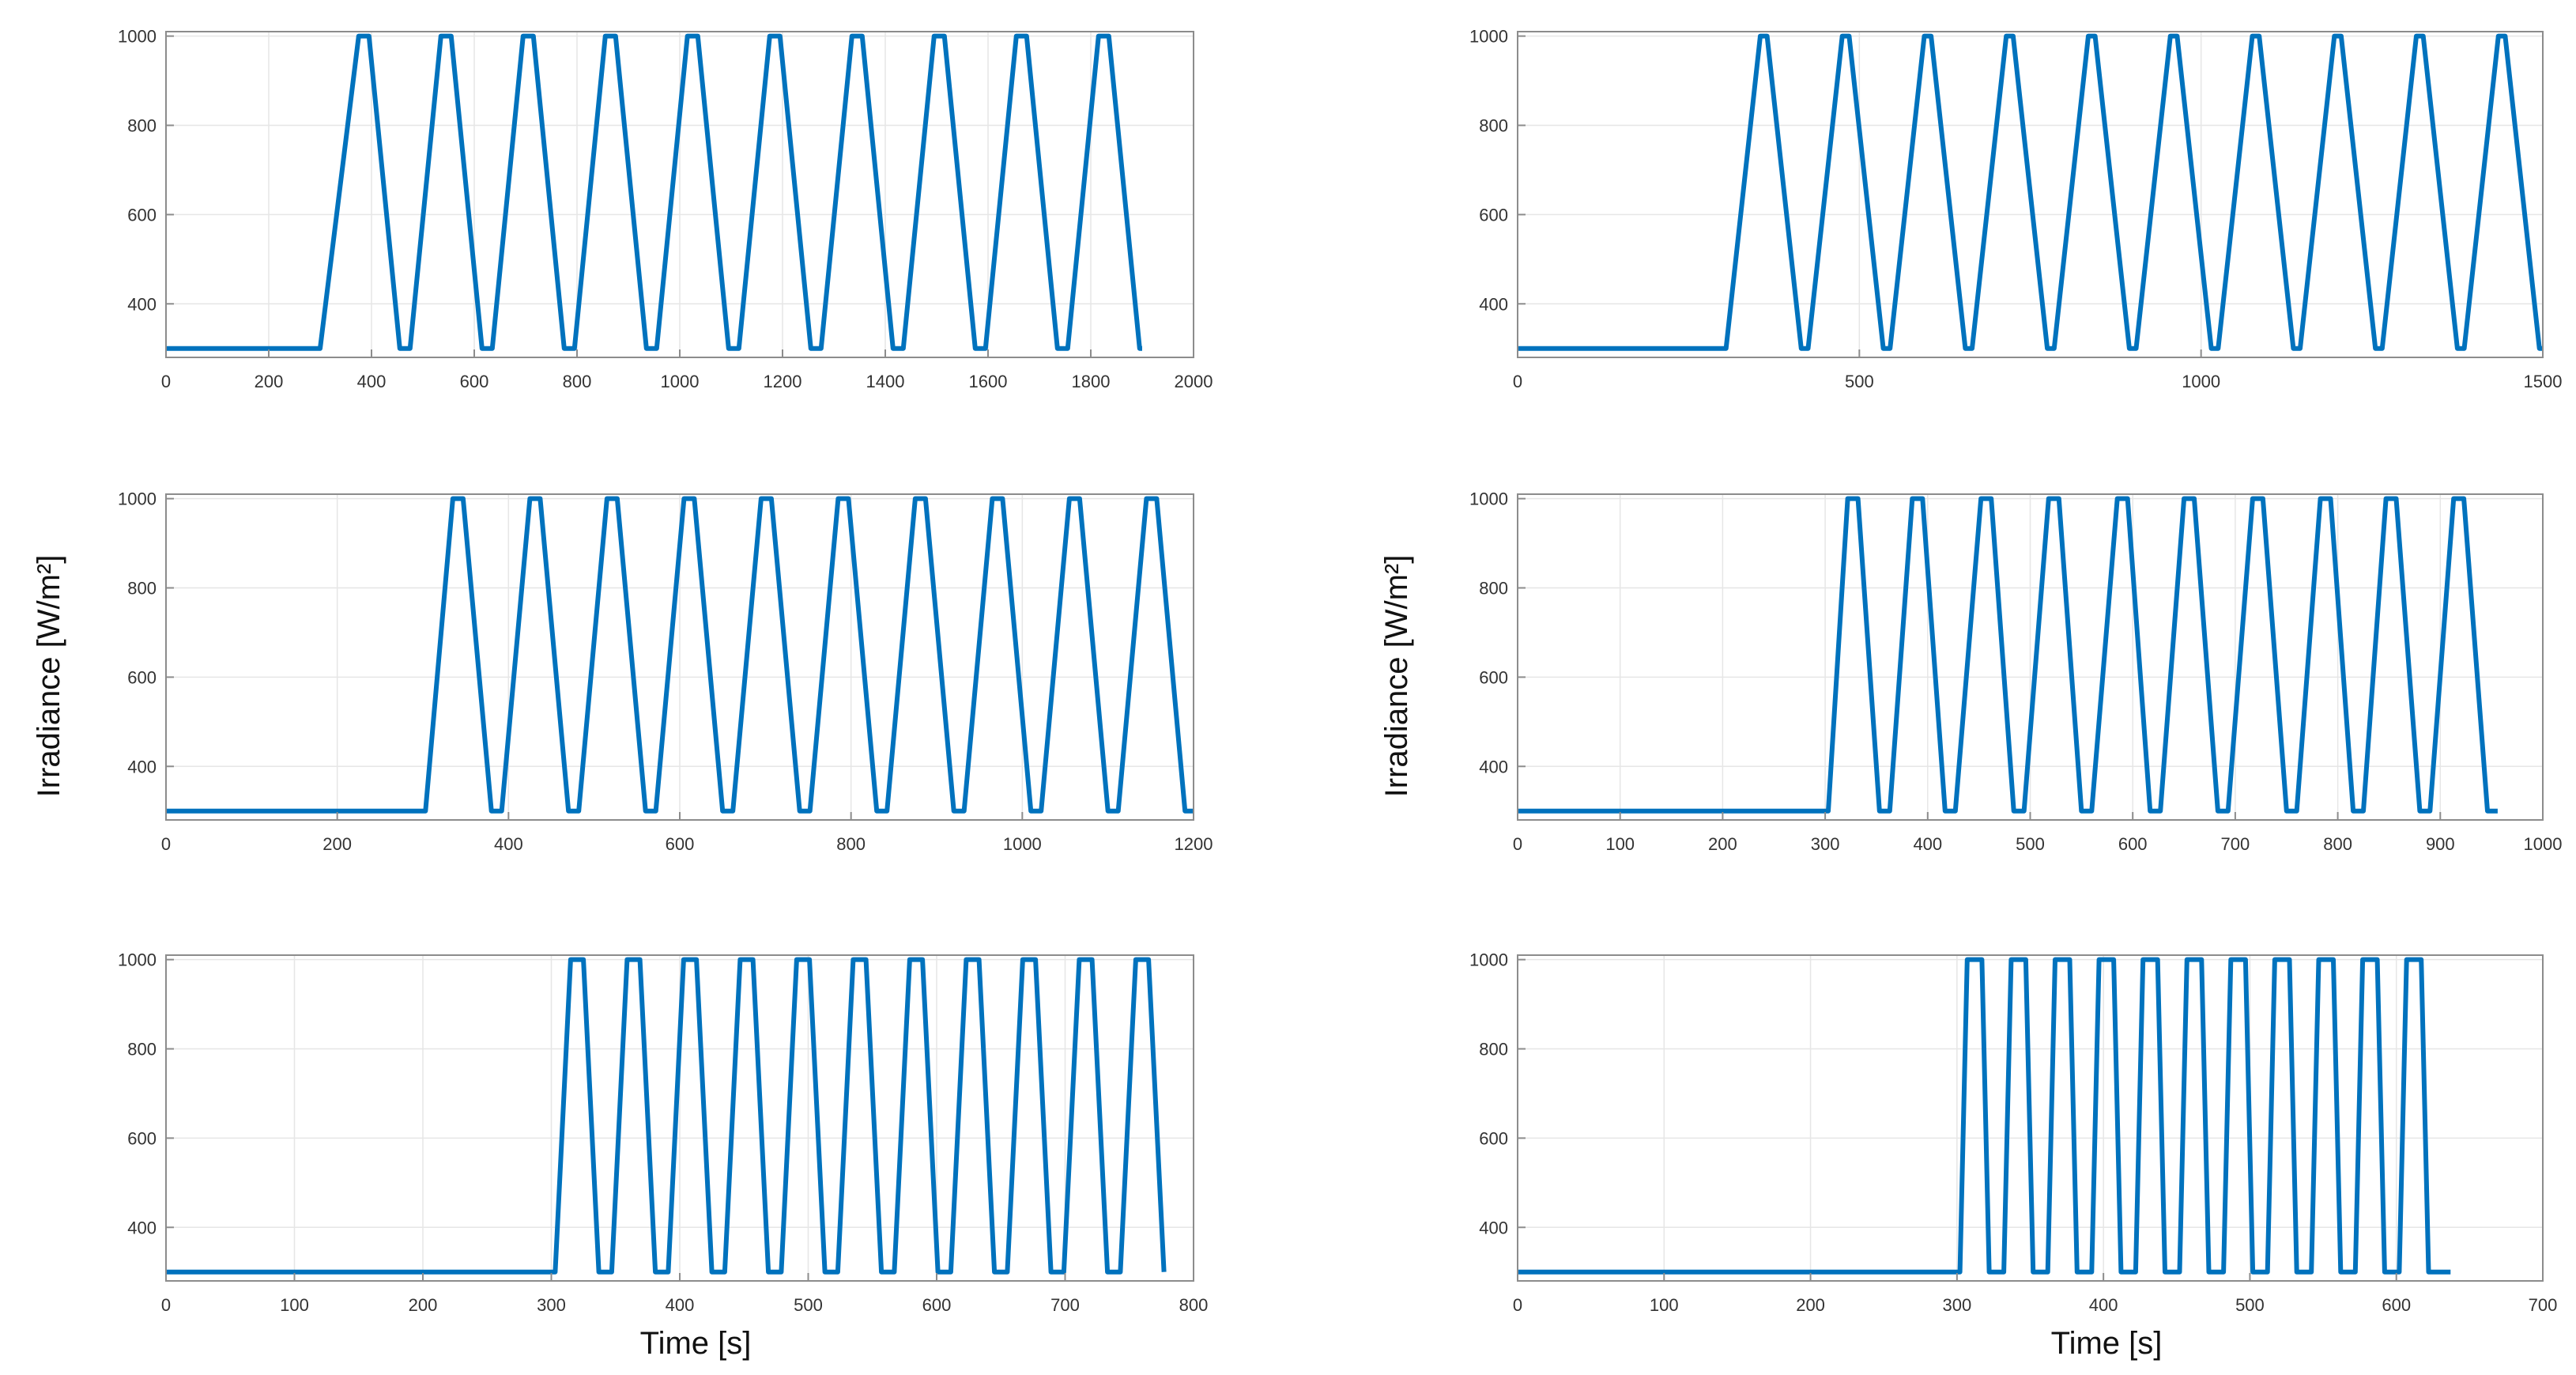 The height and width of the screenshot is (1375, 2576). Describe the element at coordinates (696, 1343) in the screenshot. I see `xlabel-left: Time [s]` at that location.